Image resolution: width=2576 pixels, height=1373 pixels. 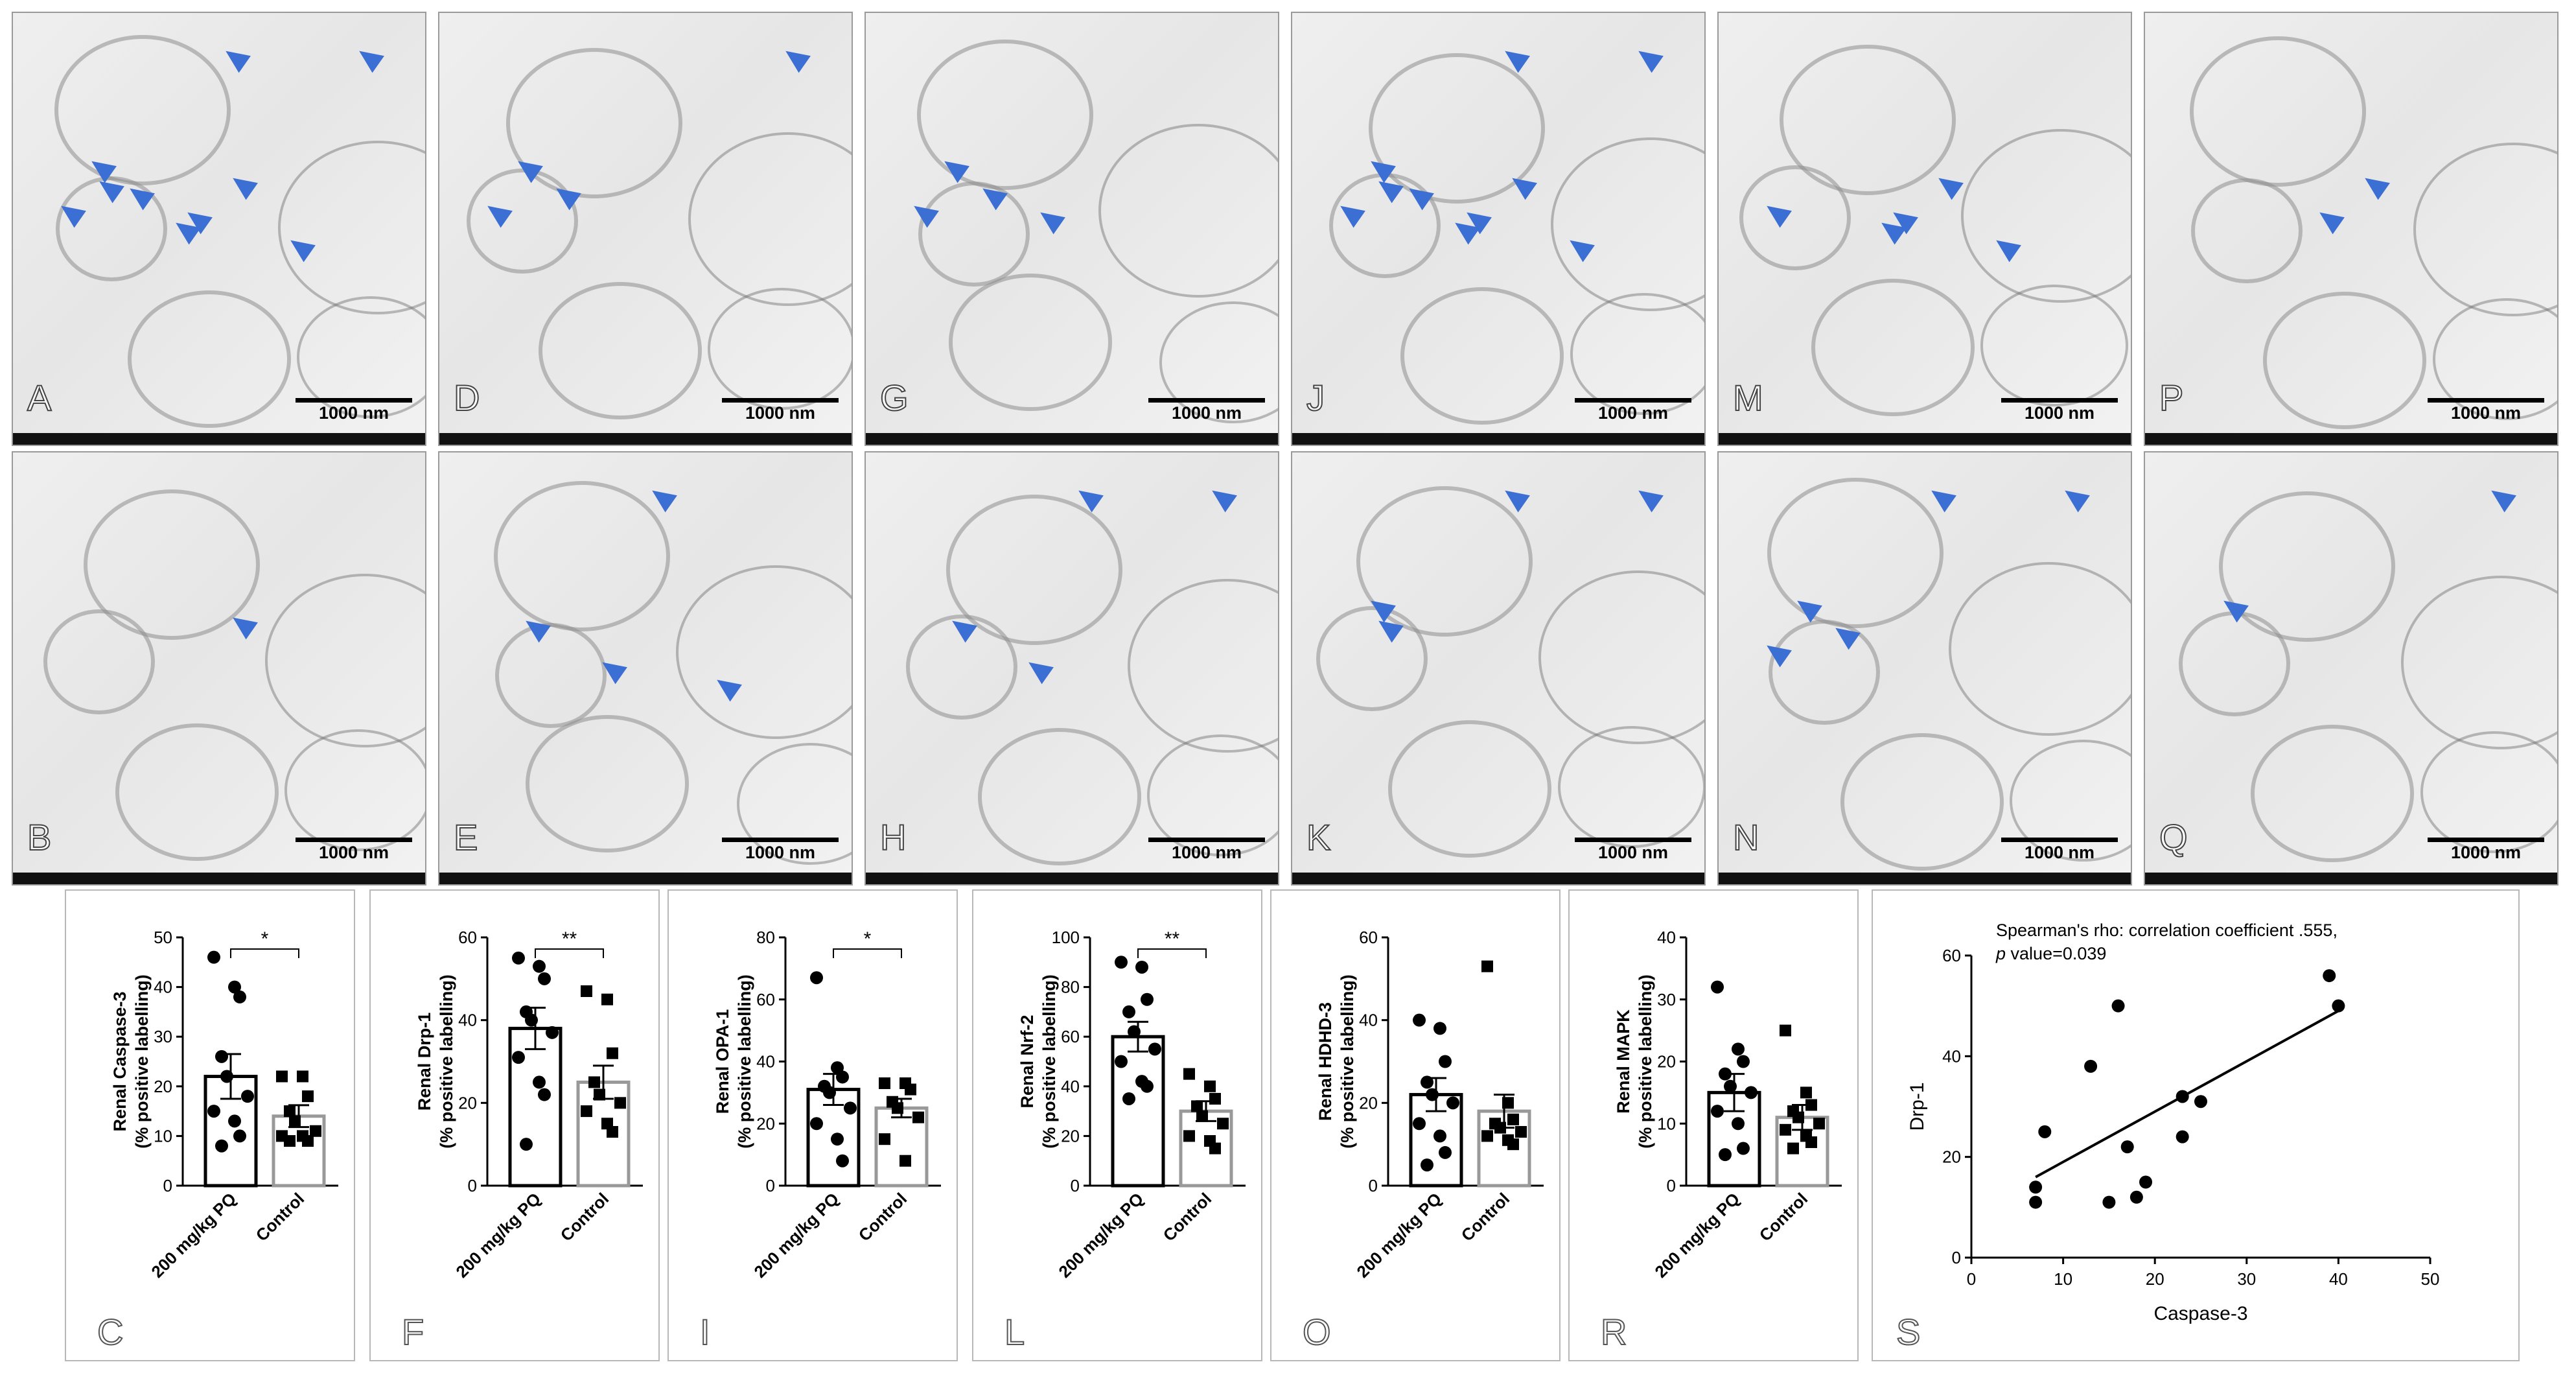 What do you see at coordinates (1498, 668) in the screenshot?
I see `micrograph-K: K 1000 nm` at bounding box center [1498, 668].